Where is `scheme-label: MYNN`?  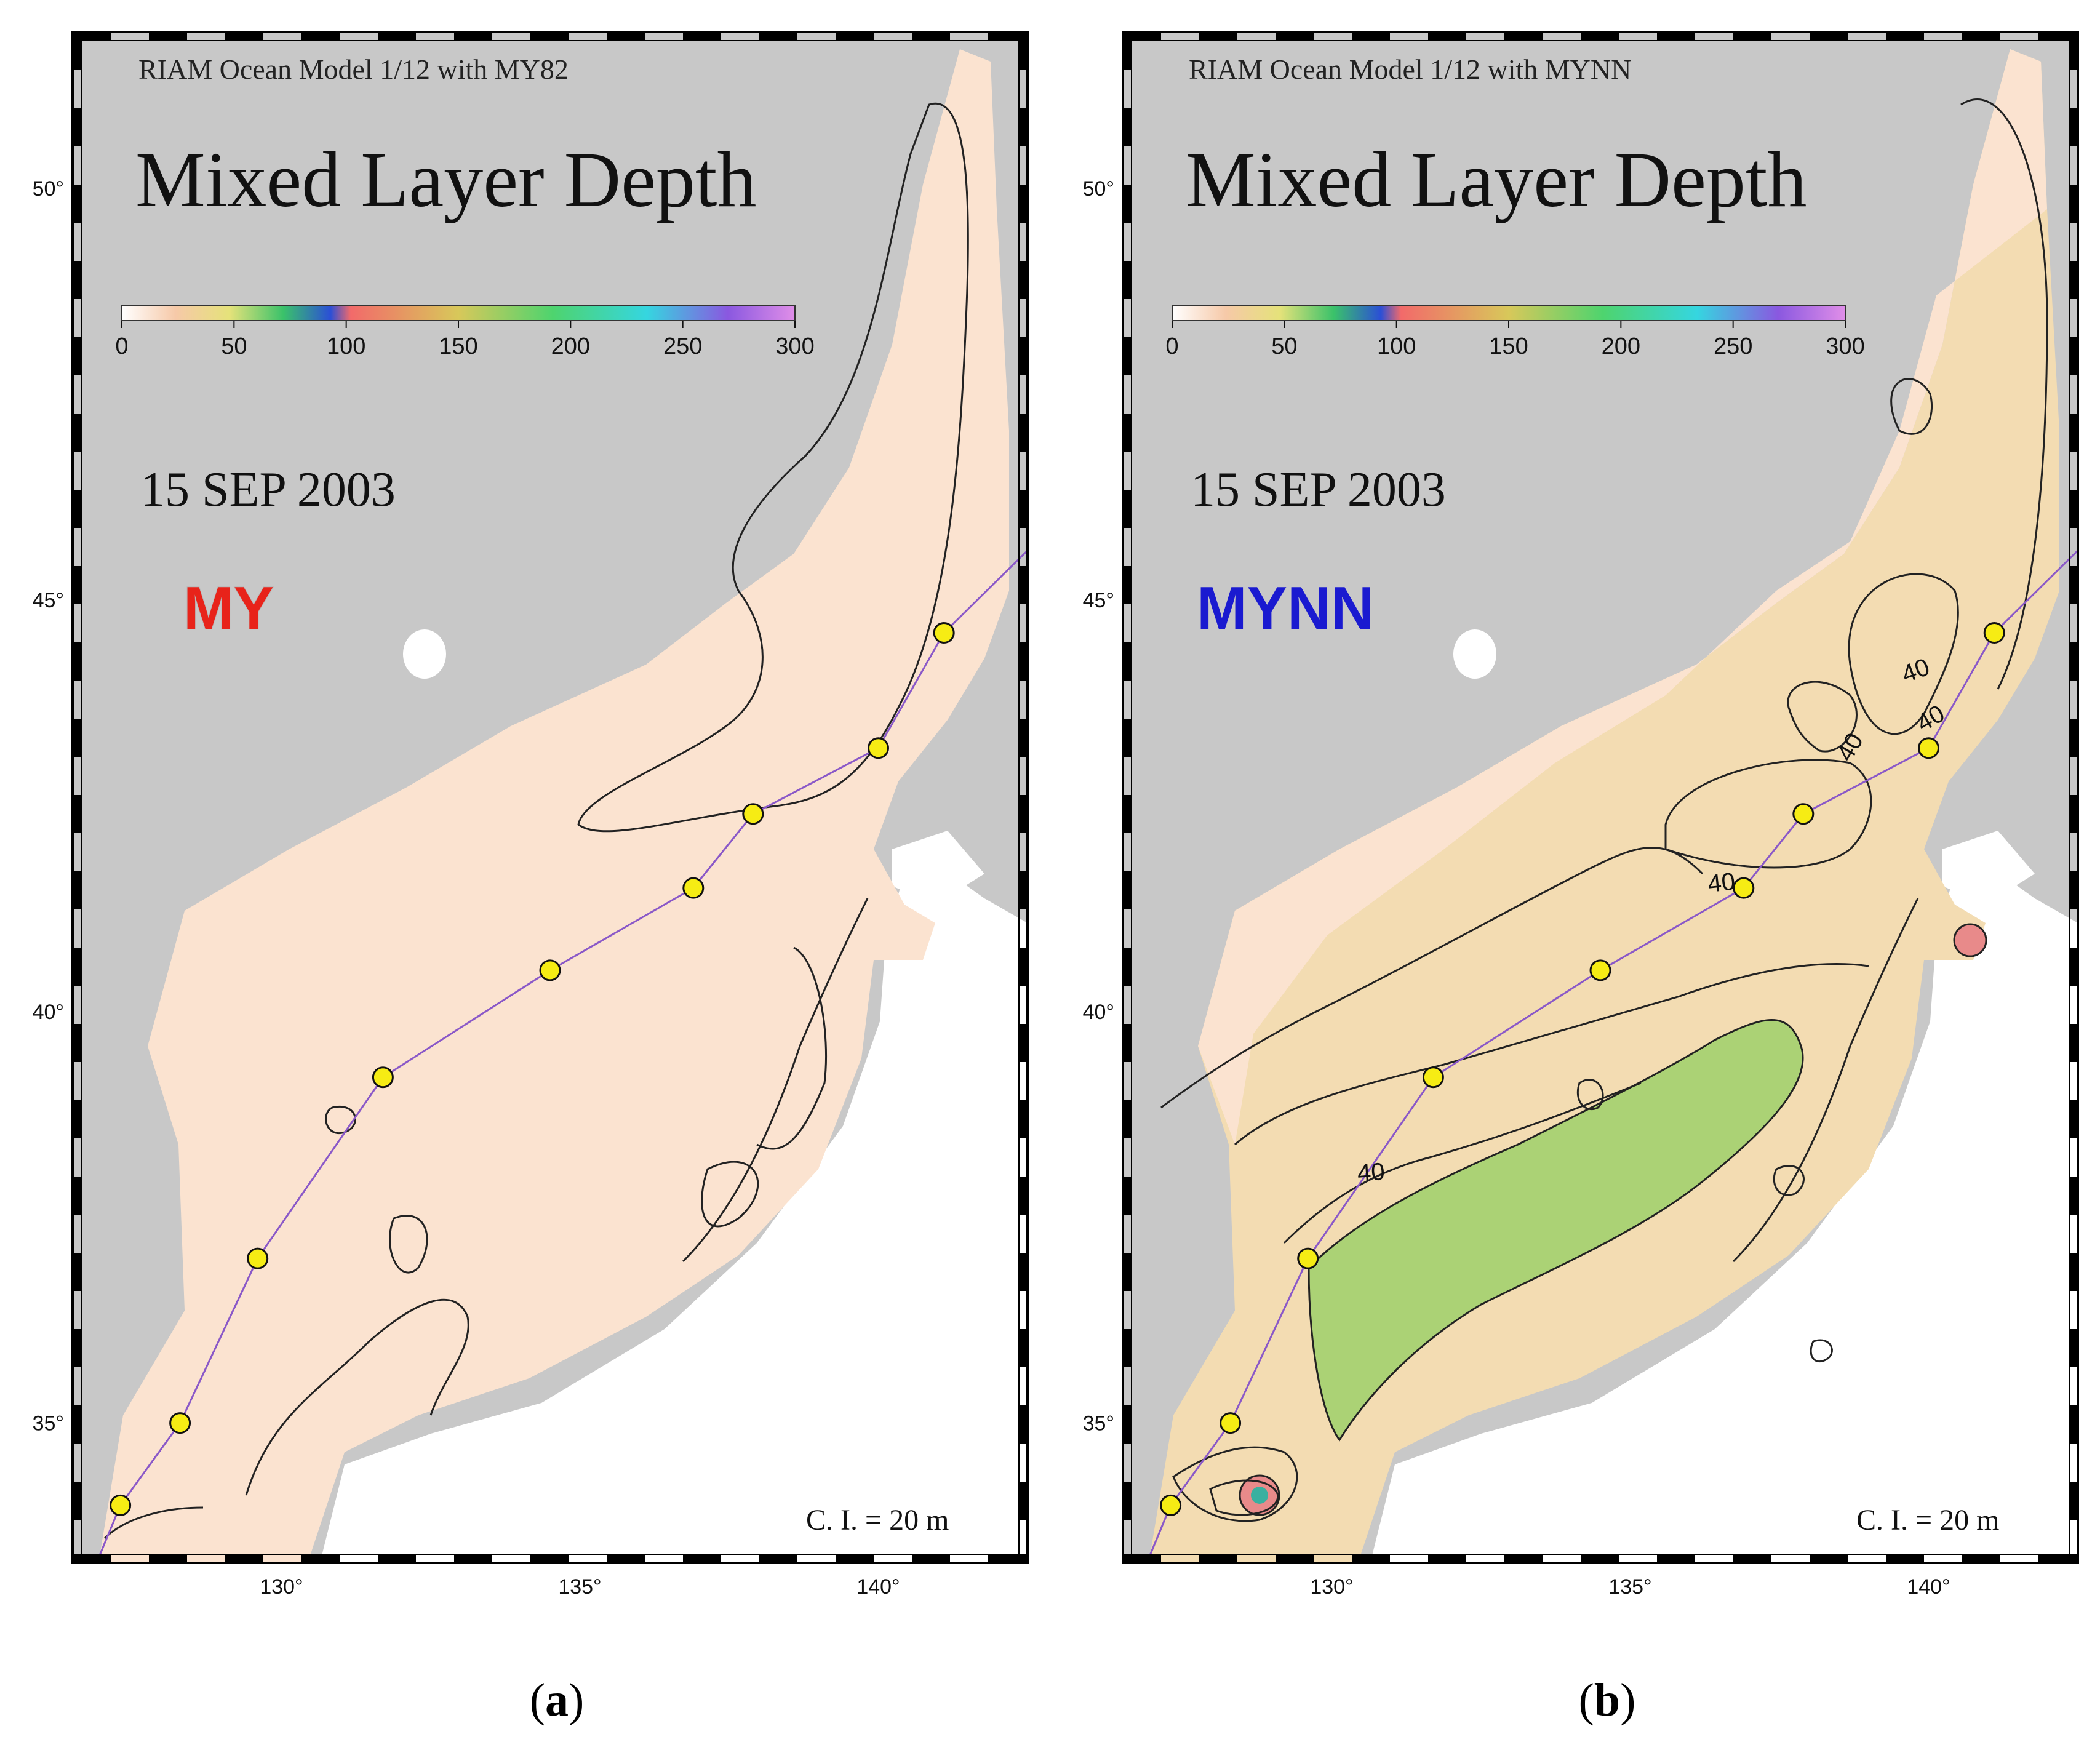
scheme-label: MYNN is located at coordinates (1286, 608).